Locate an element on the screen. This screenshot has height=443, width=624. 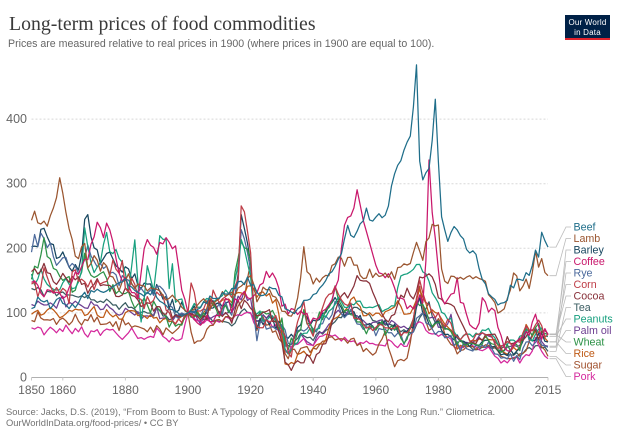
svg-text: Coffee is located at coordinates (589, 262).